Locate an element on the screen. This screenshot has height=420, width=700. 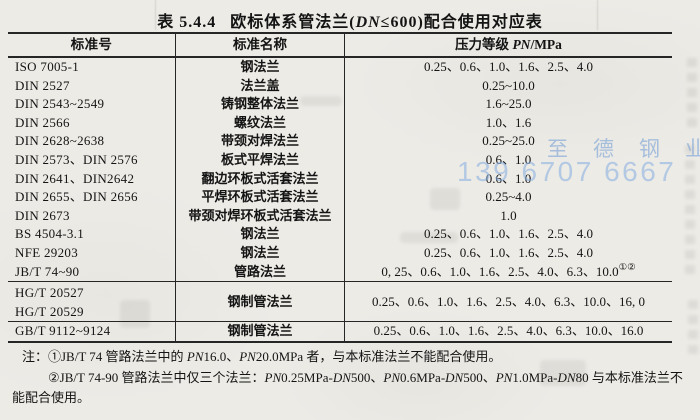
table-row: NFE 29203 钢法兰 0.25、0.6、1.0、1.6、2.5、4.0 is located at coordinates (340, 253).